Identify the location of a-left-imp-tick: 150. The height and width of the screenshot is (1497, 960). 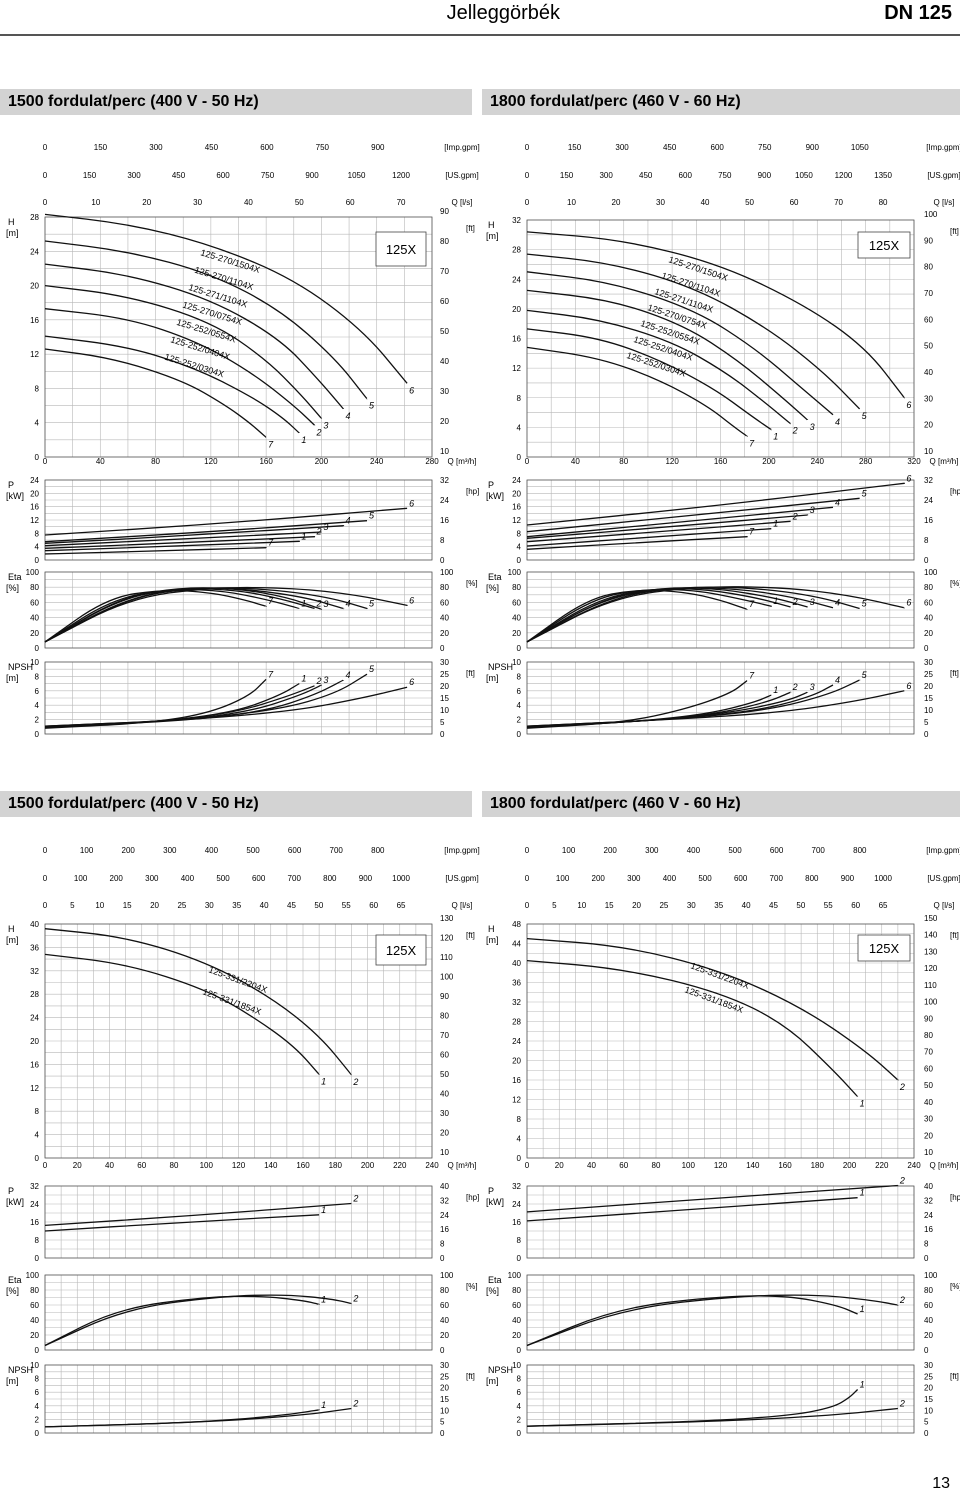
(101, 147).